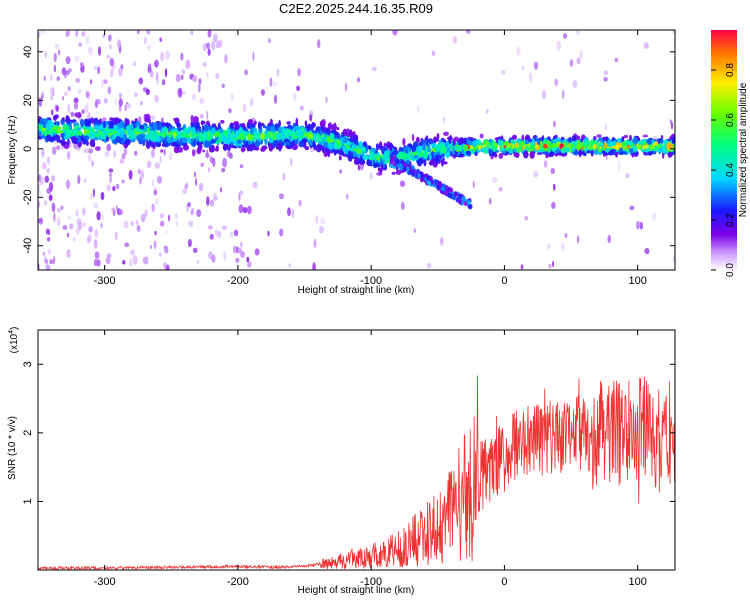 The image size is (750, 600). I want to click on snr-multiplier-base: (x10, so click(14, 343).